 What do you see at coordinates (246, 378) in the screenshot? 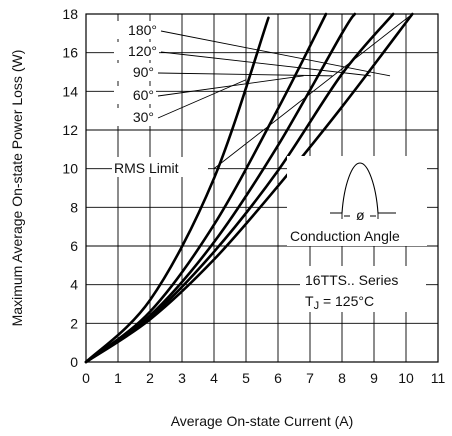
I see `x-tick-label: 5` at bounding box center [246, 378].